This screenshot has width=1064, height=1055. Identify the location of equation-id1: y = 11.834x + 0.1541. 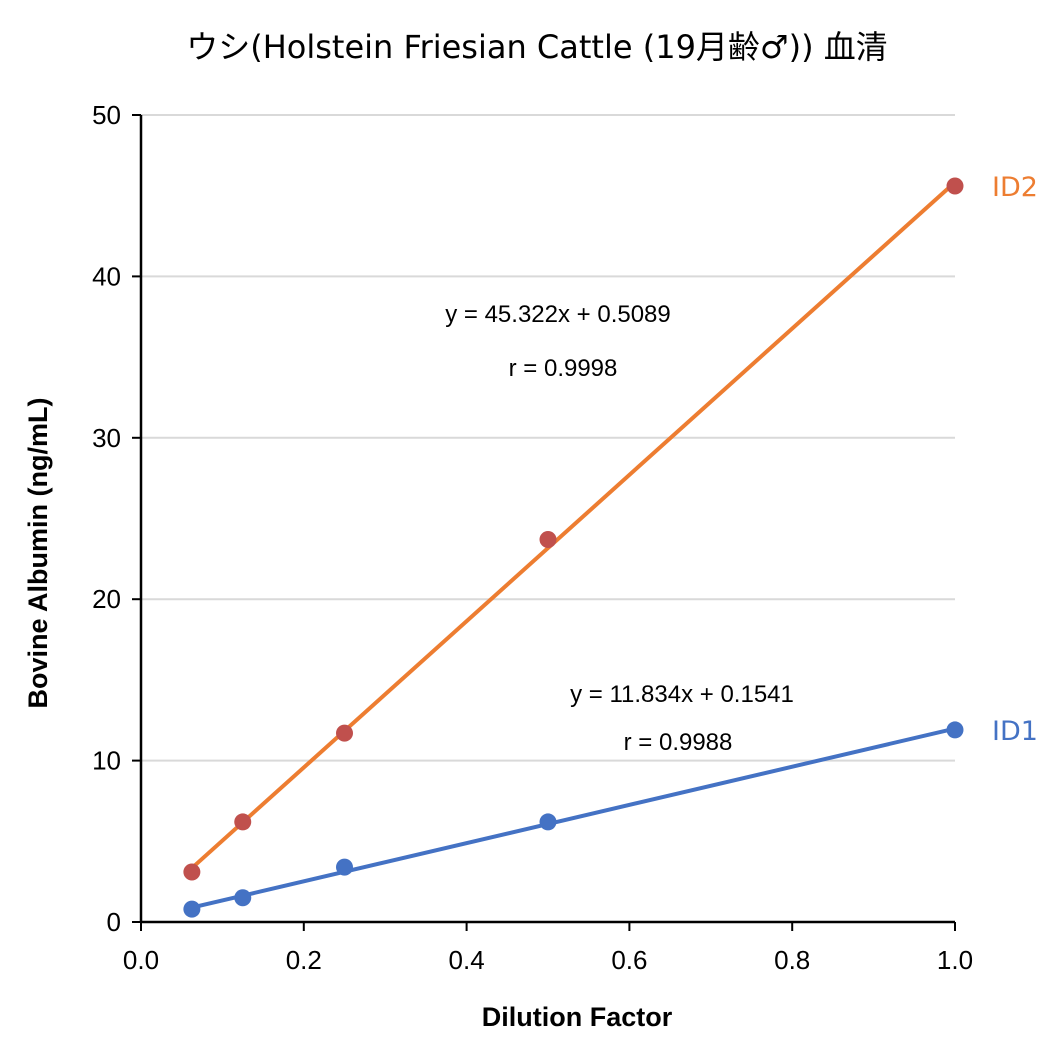
(682, 694).